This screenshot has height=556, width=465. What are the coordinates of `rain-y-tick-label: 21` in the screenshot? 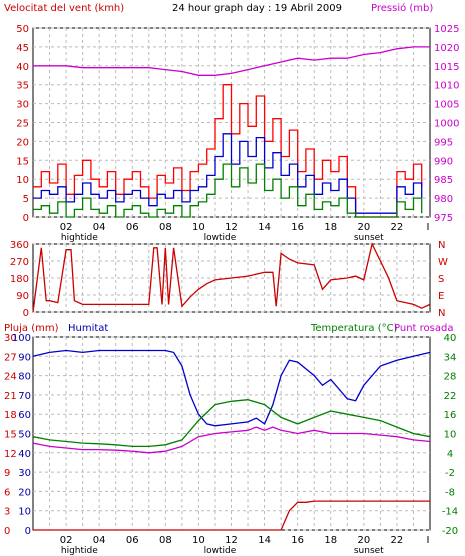 It's located at (10, 396).